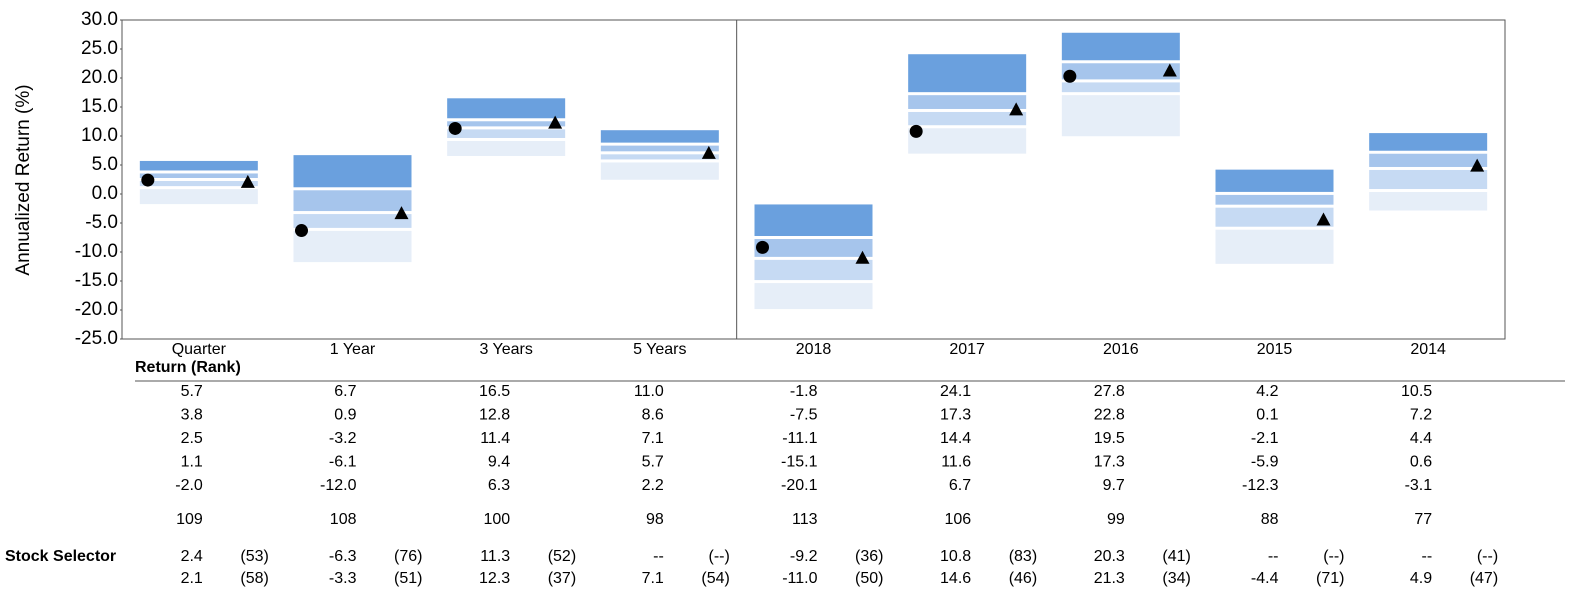  Describe the element at coordinates (1270, 519) in the screenshot. I see `table-cell: 88` at that location.